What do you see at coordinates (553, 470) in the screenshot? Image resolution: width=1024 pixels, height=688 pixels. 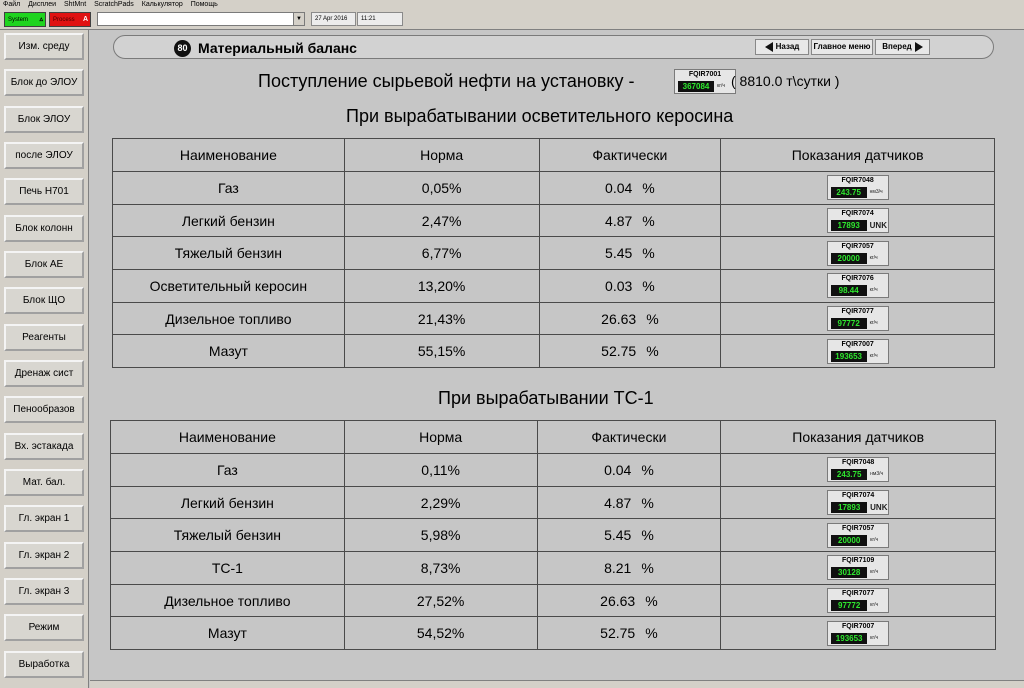 I see `table-row: Газ 0,11% 0.04% FQIR7048 243.75 нм3/ч` at bounding box center [553, 470].